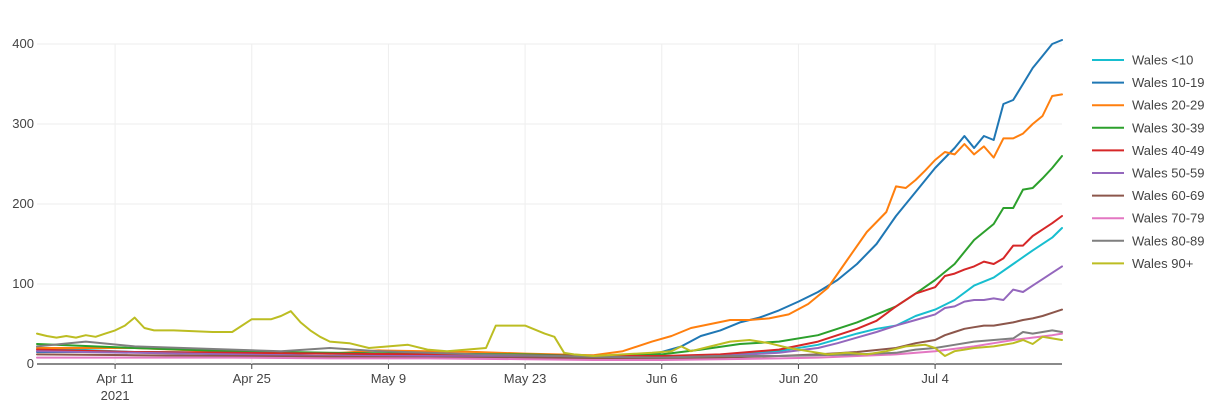 This screenshot has width=1228, height=415. Describe the element at coordinates (1168, 127) in the screenshot. I see `legend-label: Wales 30-39` at that location.